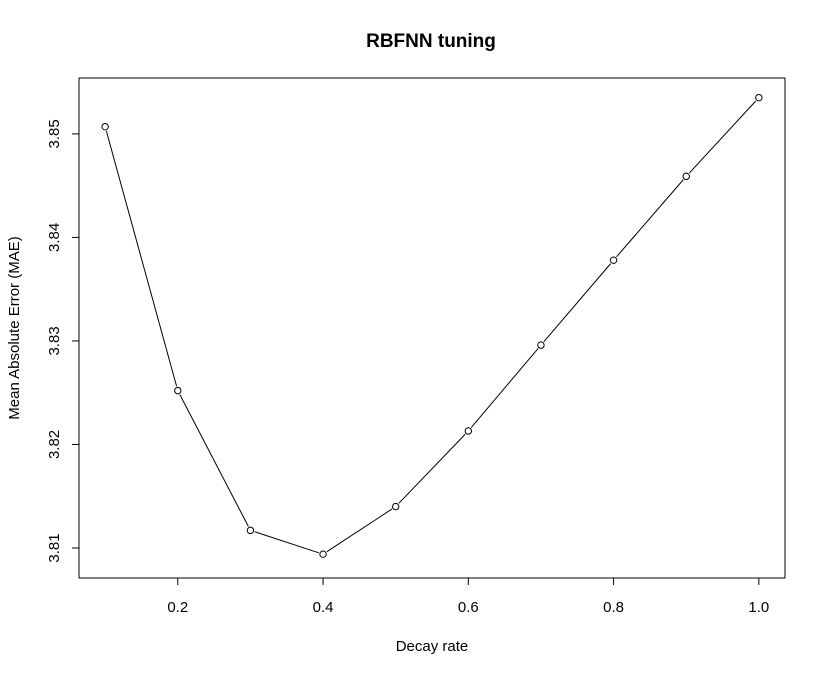 This screenshot has height=675, width=826. What do you see at coordinates (54, 547) in the screenshot?
I see `y-tick-label: 3.81` at bounding box center [54, 547].